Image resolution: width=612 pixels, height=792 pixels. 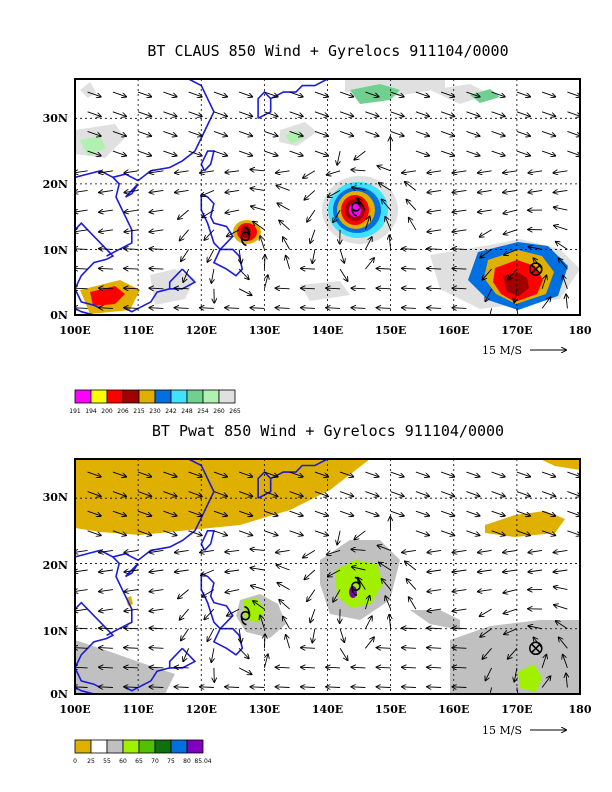 What do you see at coordinates (328, 431) in the screenshot?
I see `chart-title: BT Pwat 850 Wind + Gyrelocs 911104/0000` at bounding box center [328, 431].